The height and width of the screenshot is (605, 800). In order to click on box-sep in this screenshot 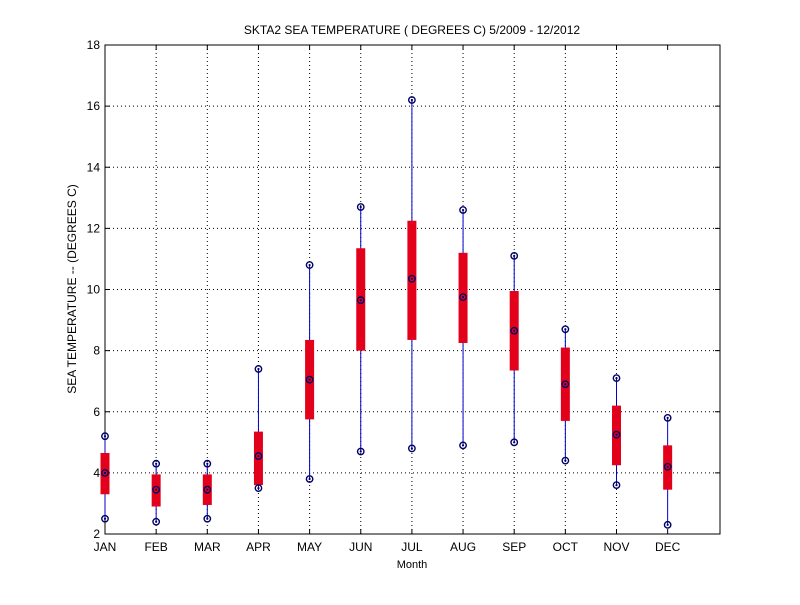, I will do `click(514, 349)`.